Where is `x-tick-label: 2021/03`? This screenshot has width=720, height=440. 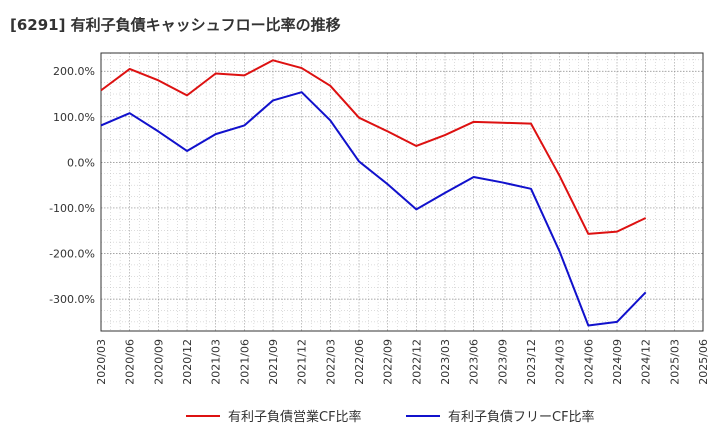
x-tick-label: 2021/03 is located at coordinates (216, 362).